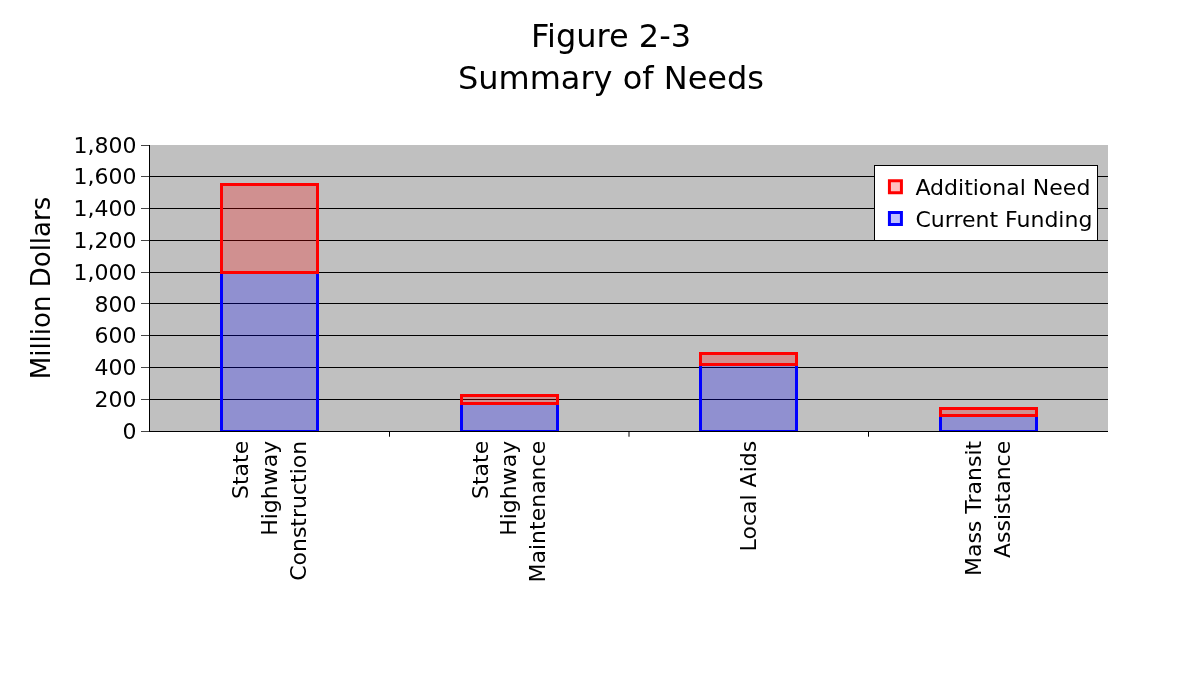  What do you see at coordinates (1004, 219) in the screenshot?
I see `legend-label: Current Funding` at bounding box center [1004, 219].